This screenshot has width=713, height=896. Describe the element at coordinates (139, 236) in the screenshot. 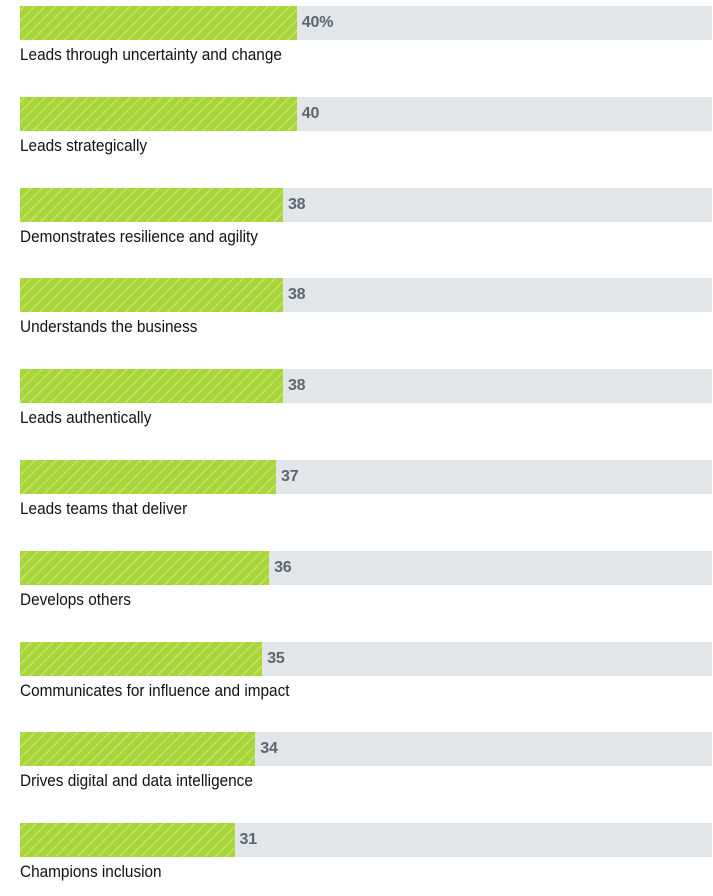

I see `category-label: Demonstrates resilience and agility` at that location.